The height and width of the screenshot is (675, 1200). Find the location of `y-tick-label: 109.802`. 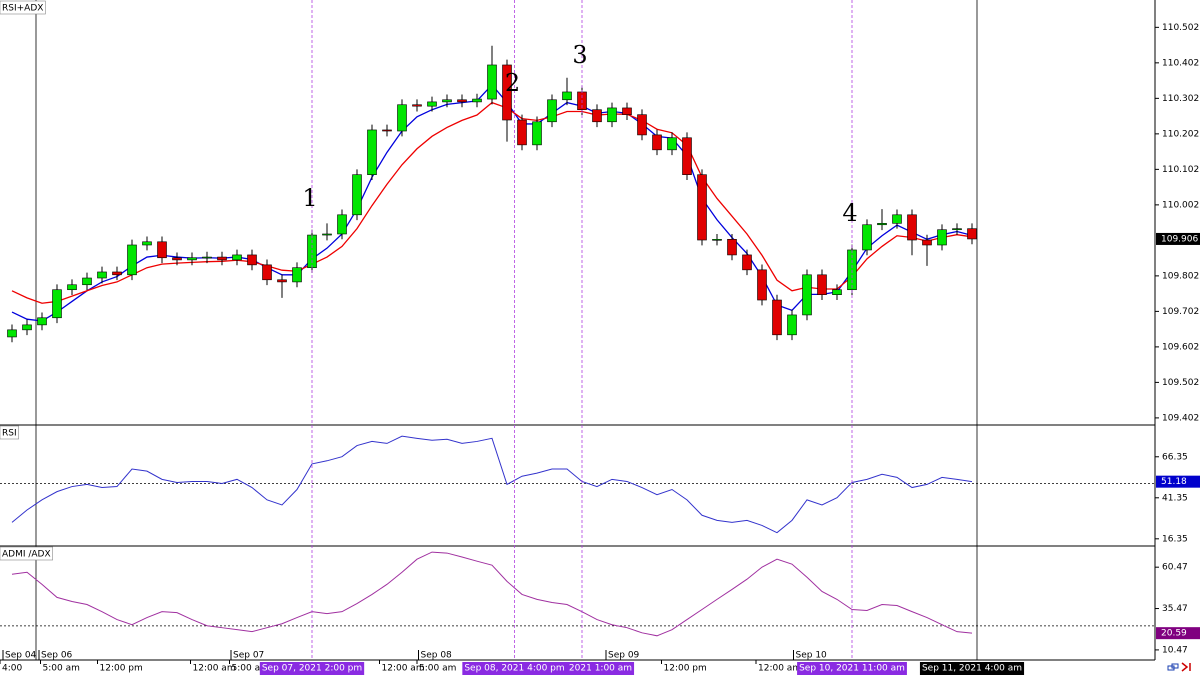

y-tick-label: 109.802 is located at coordinates (1180, 276).